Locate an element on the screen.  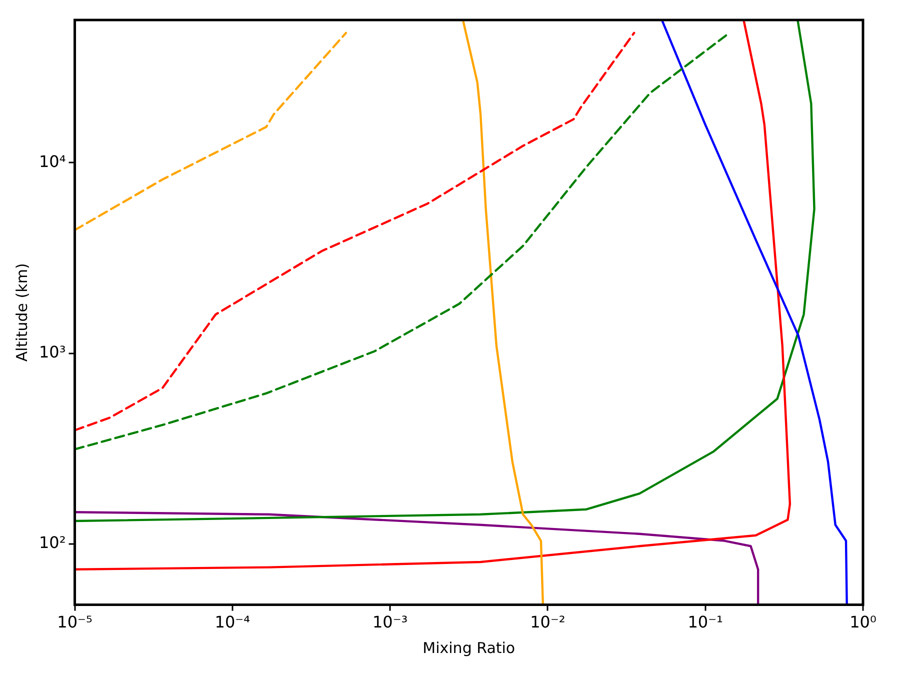
x-tick-label: 10⁻⁵ is located at coordinates (74, 622).